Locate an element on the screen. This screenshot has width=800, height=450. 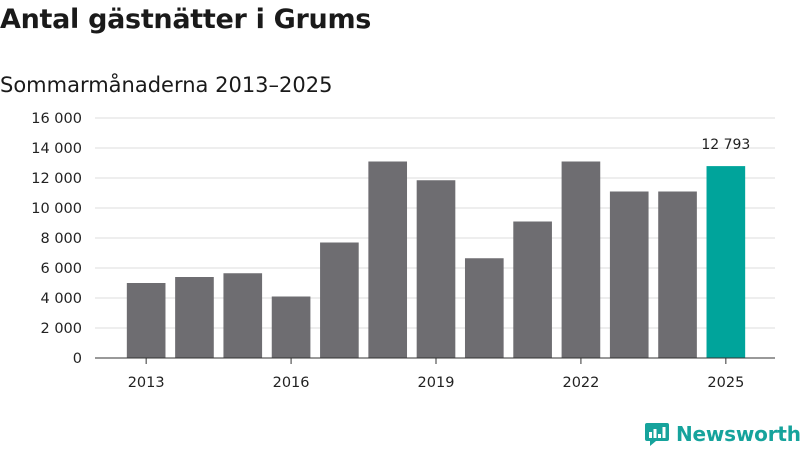
x-tick-label: 2019 is located at coordinates (436, 383).